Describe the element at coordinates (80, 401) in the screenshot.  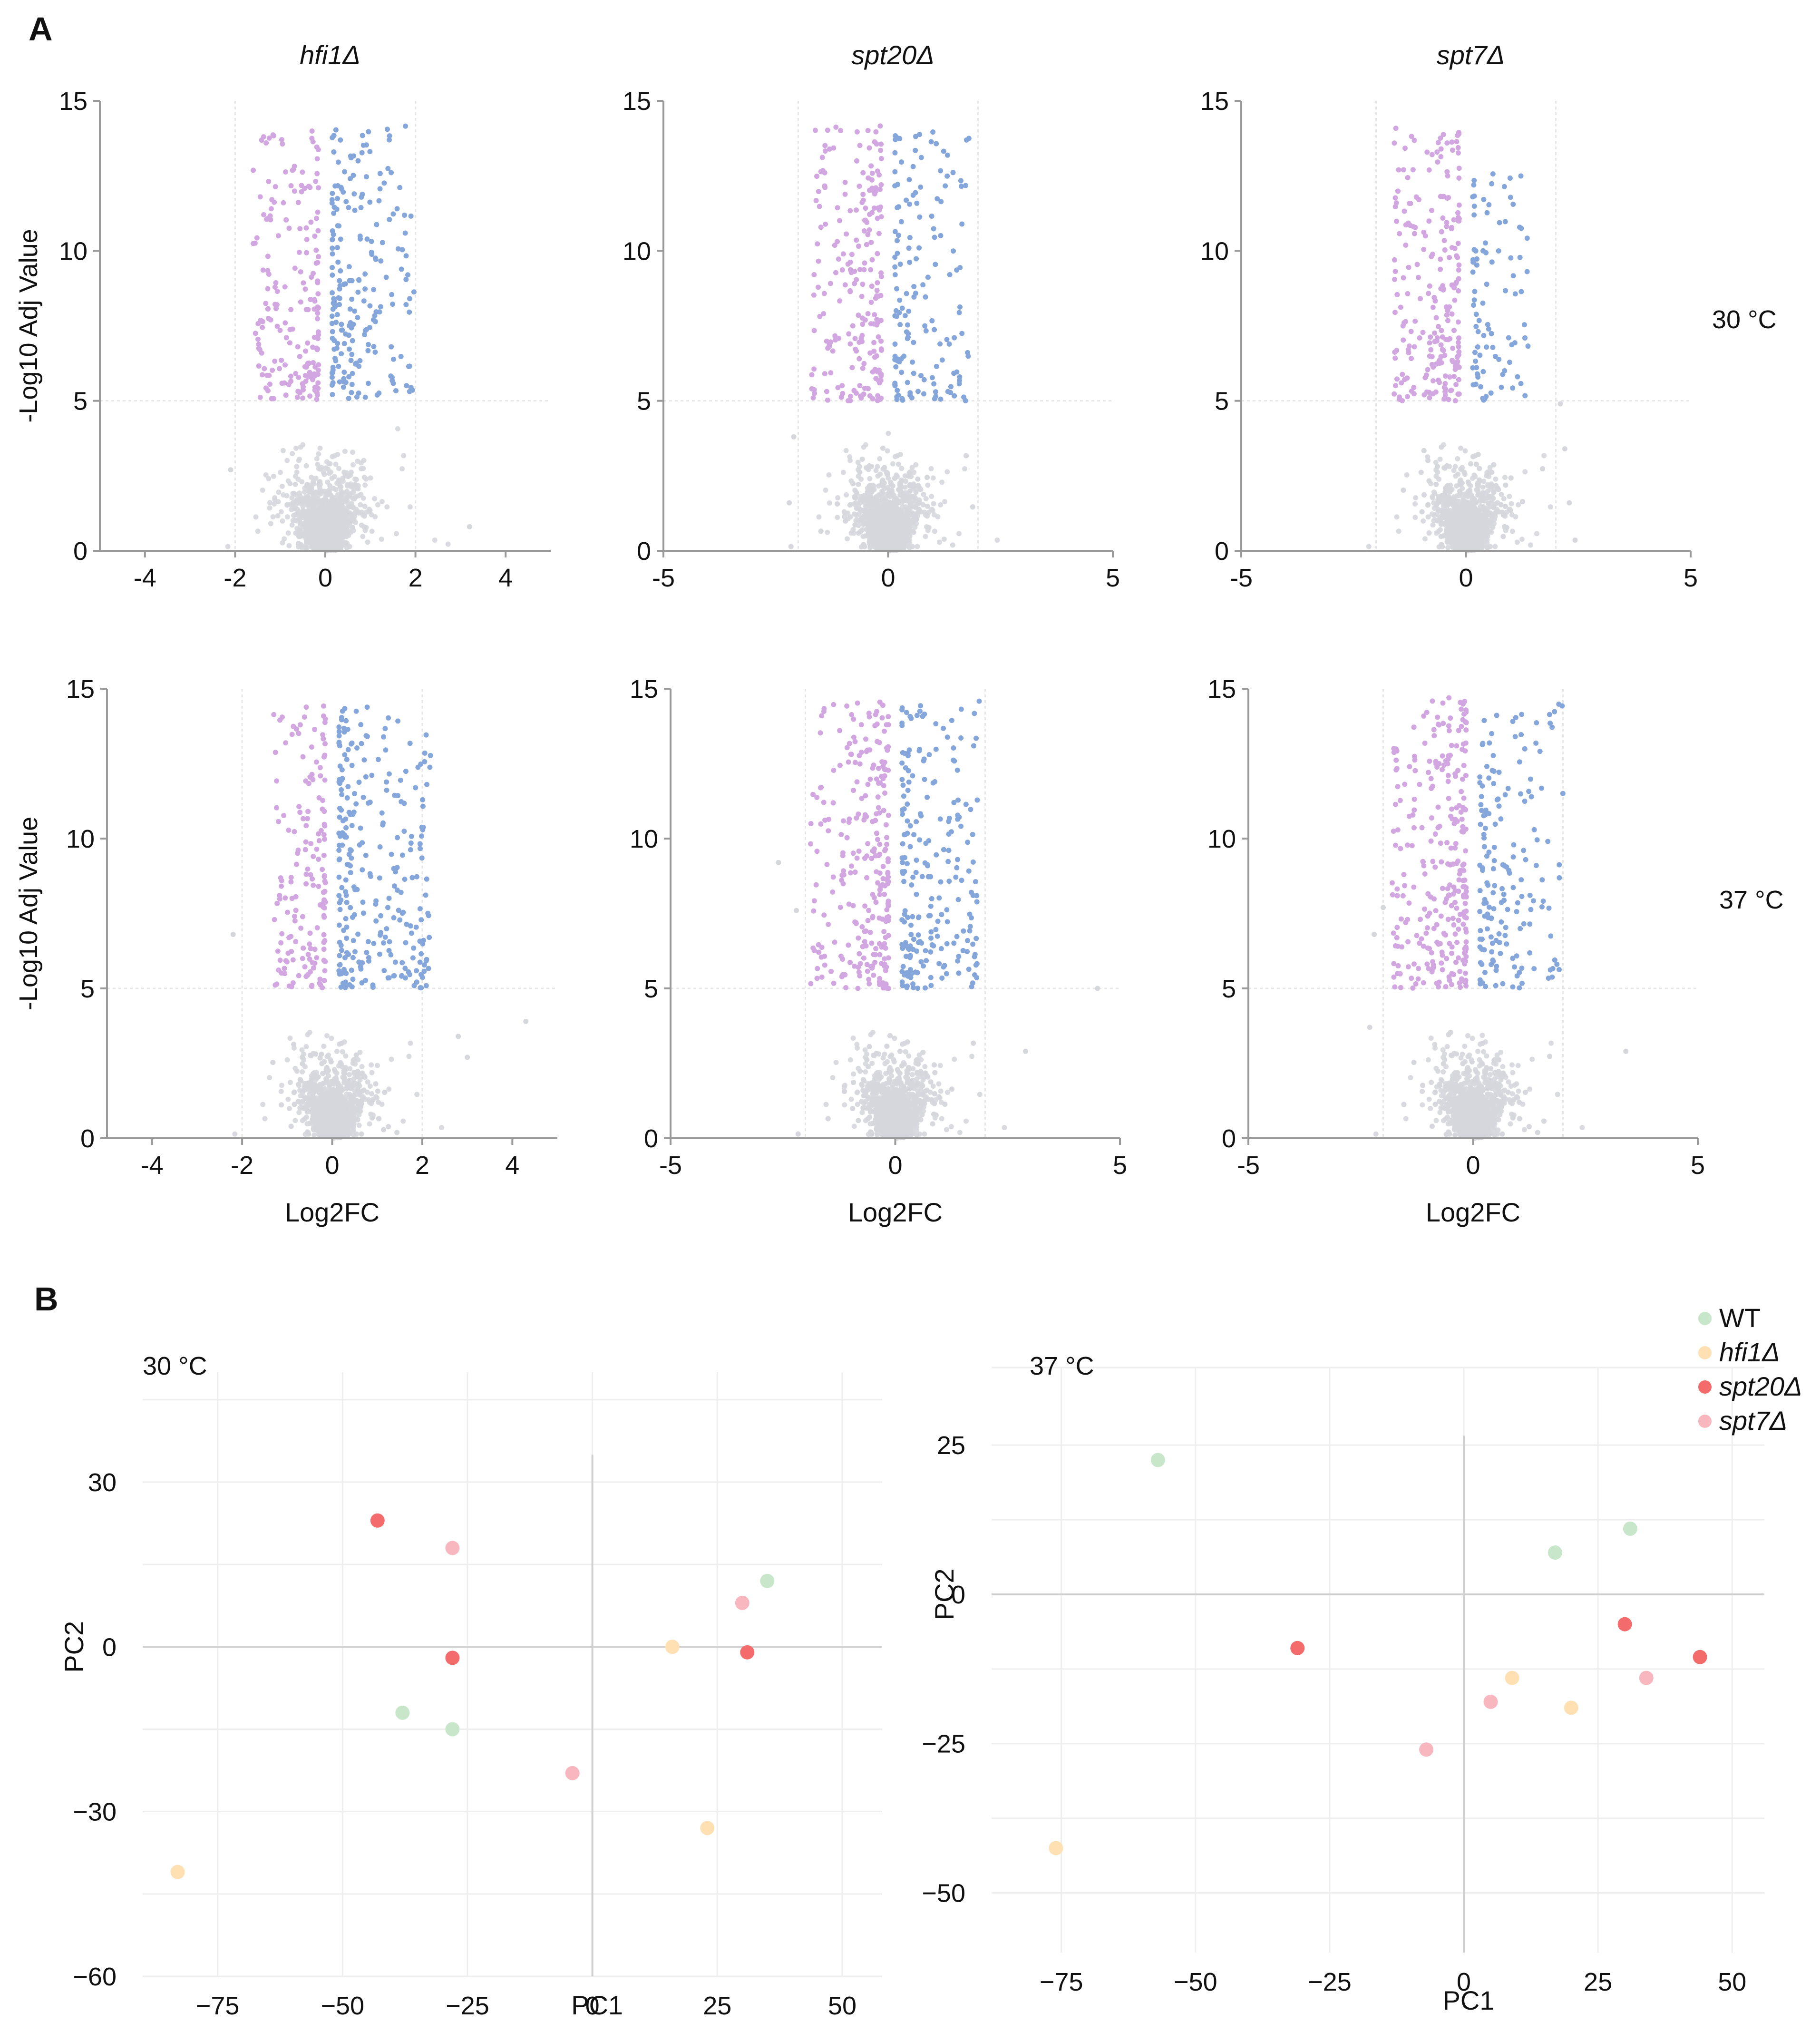
I see `y-tick-label: 5` at that location.